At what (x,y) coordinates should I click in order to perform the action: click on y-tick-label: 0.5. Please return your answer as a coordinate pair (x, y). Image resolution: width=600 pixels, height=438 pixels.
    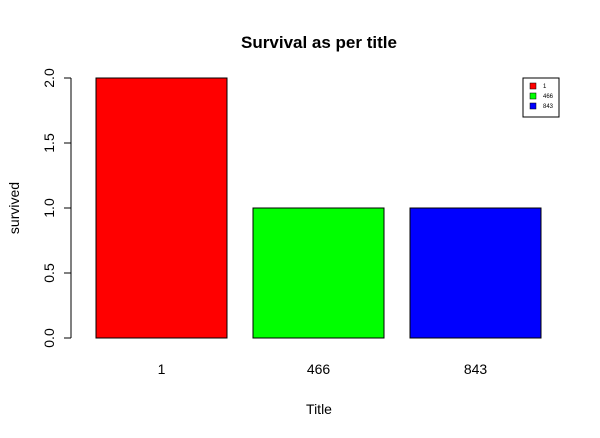
    Looking at the image, I should click on (49, 273).